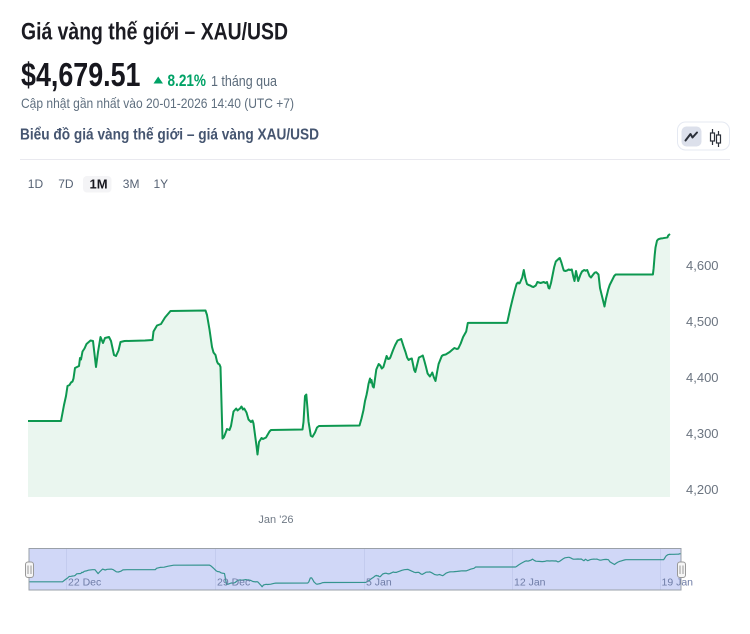 The height and width of the screenshot is (634, 750). I want to click on svg-text: 4,500, so click(702, 321).